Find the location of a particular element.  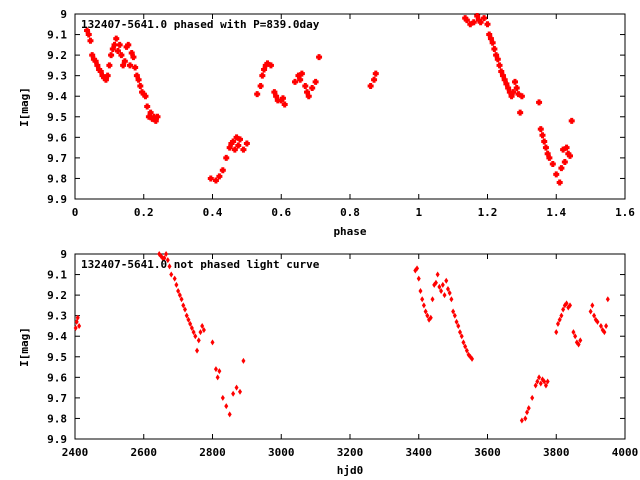

x-tick-label: 0.2 is located at coordinates (144, 212).